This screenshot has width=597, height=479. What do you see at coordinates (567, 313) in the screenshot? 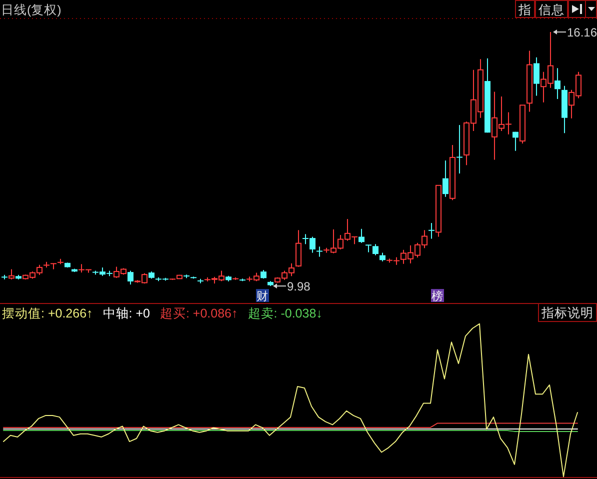
I see `text: 指标说明` at bounding box center [567, 313].